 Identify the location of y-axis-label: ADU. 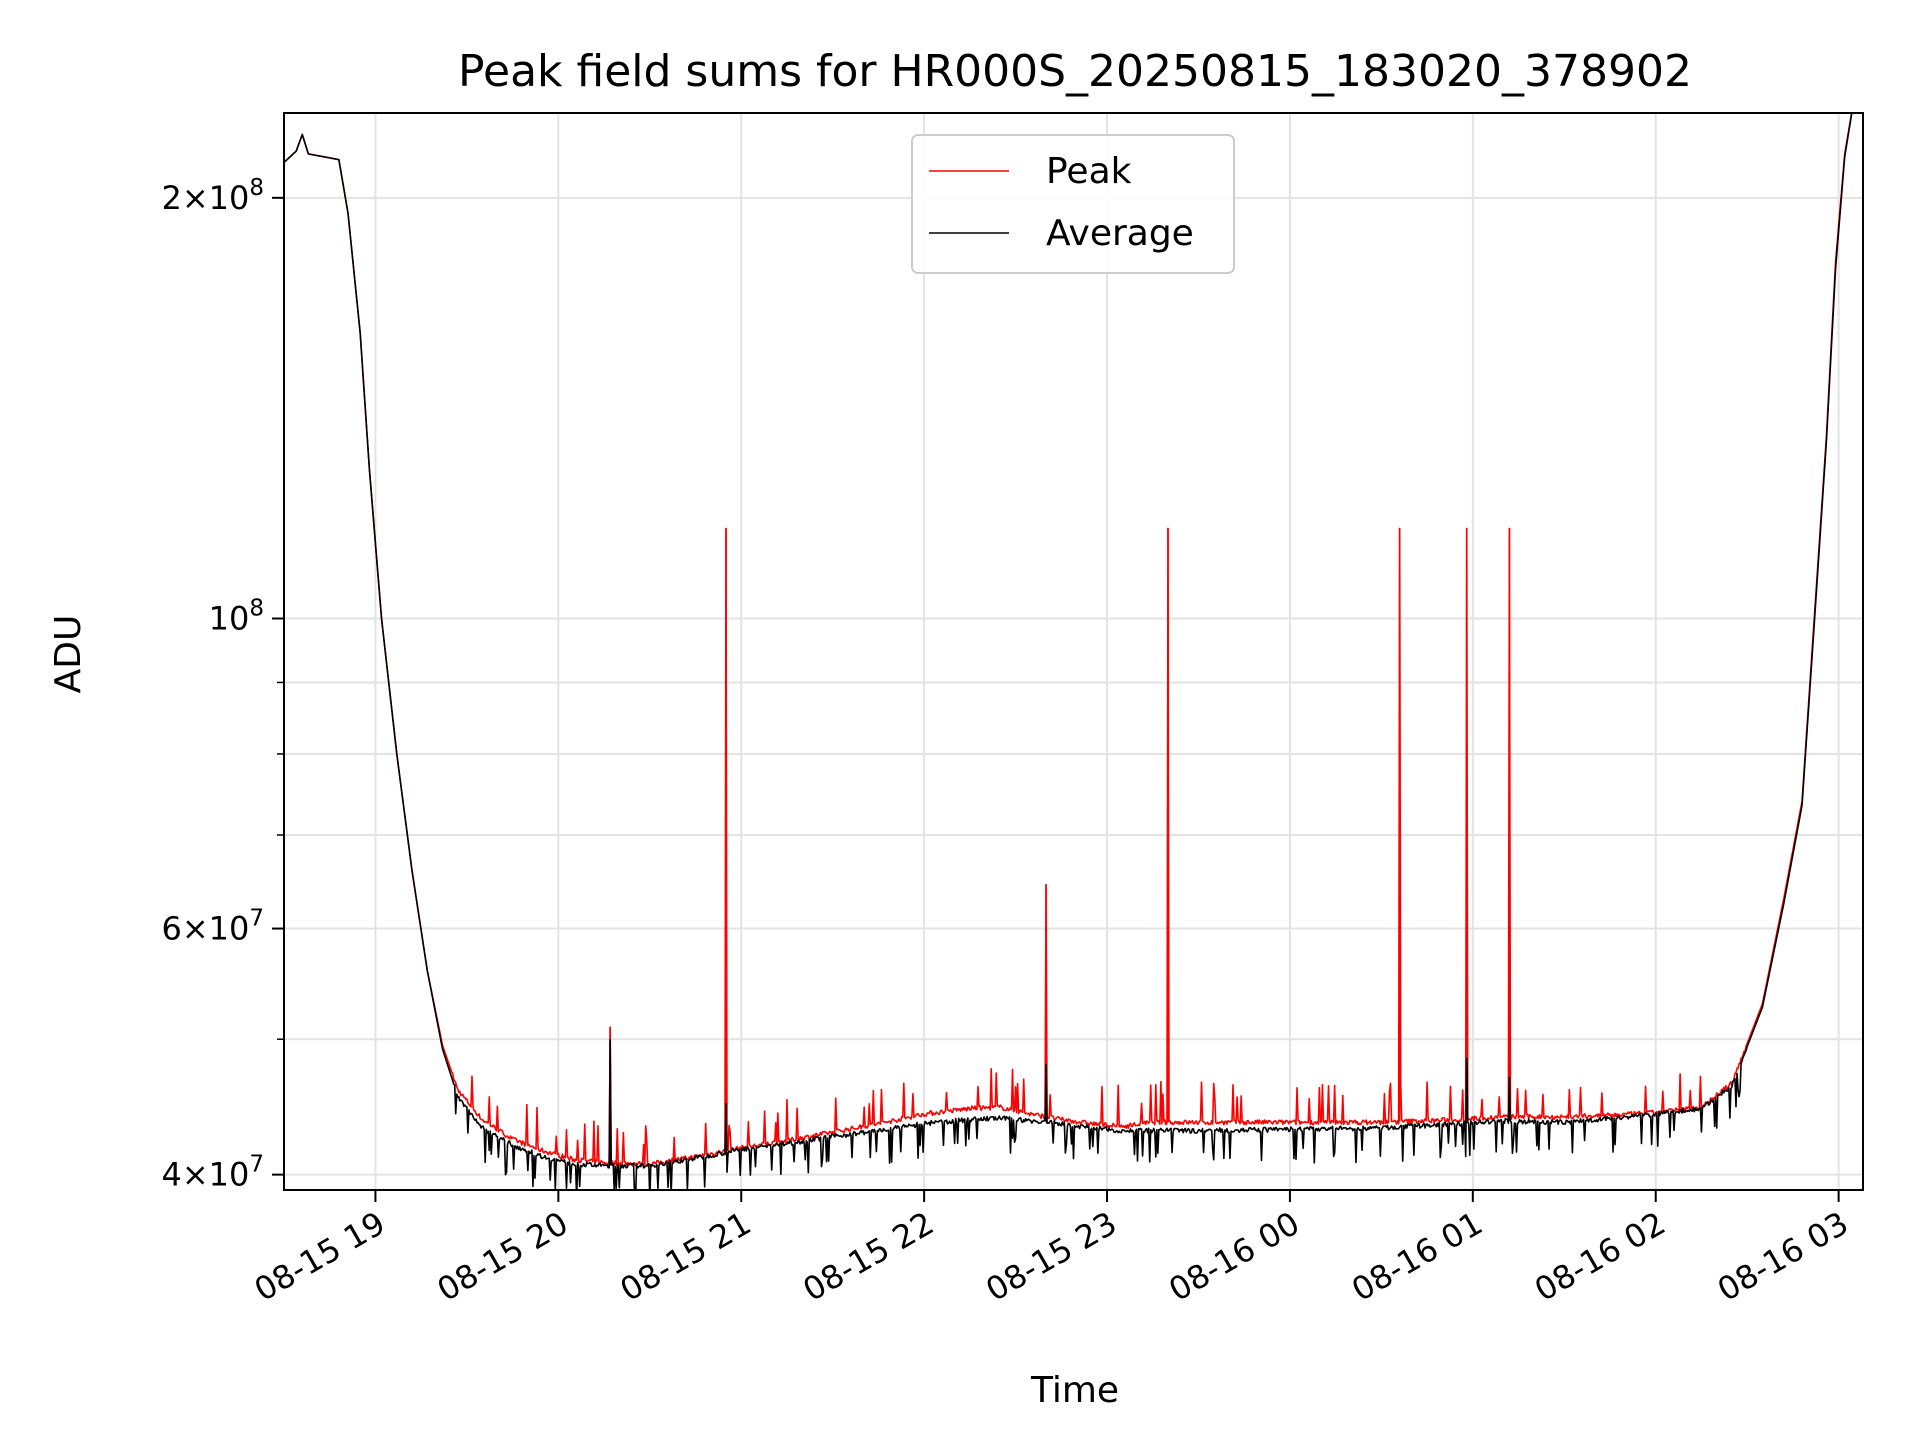
(68, 654).